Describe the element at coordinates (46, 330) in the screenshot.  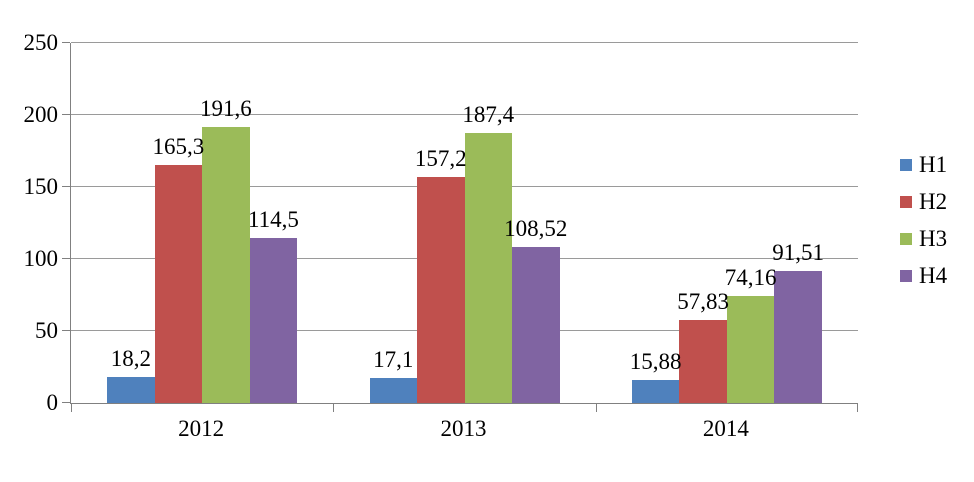
I see `y-axis-tick-label-50: 50` at that location.